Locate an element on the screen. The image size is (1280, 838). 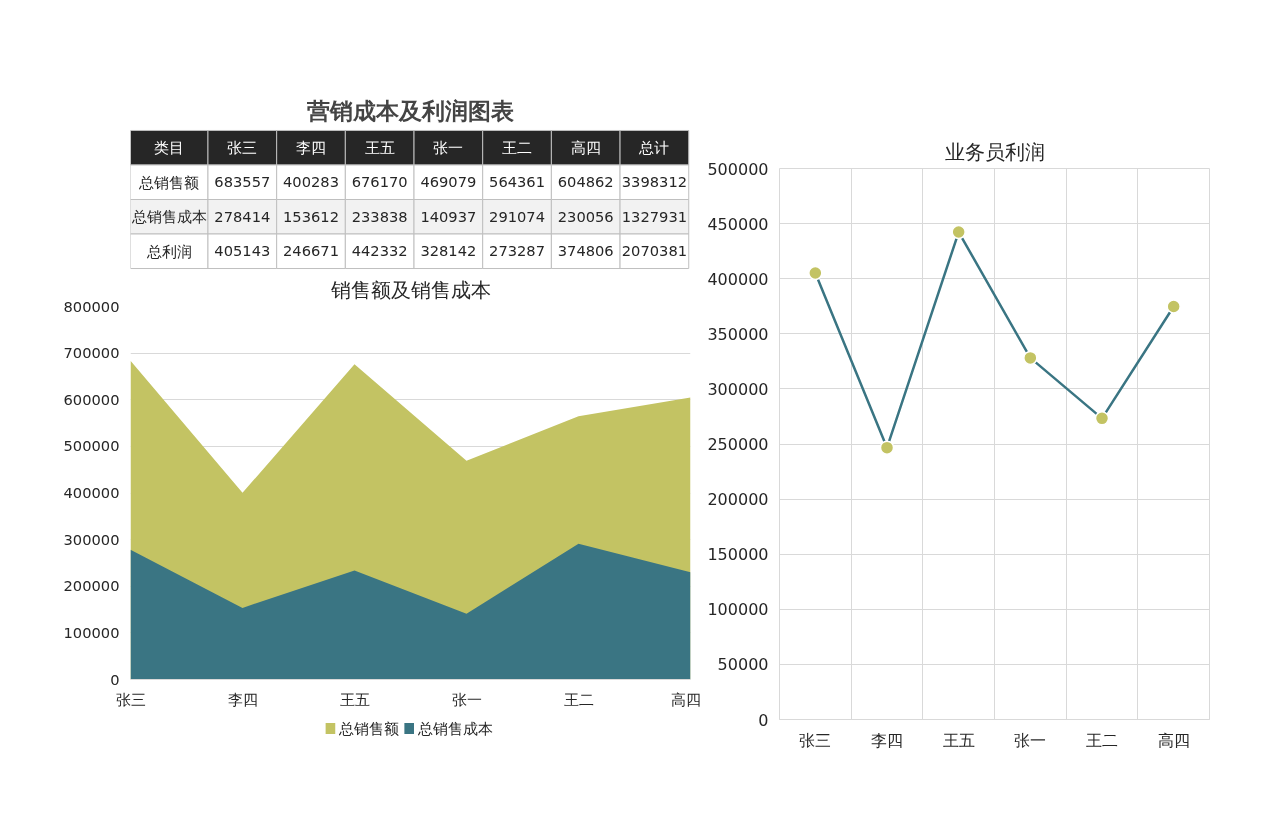
data-label: 140937 is located at coordinates (448, 216).